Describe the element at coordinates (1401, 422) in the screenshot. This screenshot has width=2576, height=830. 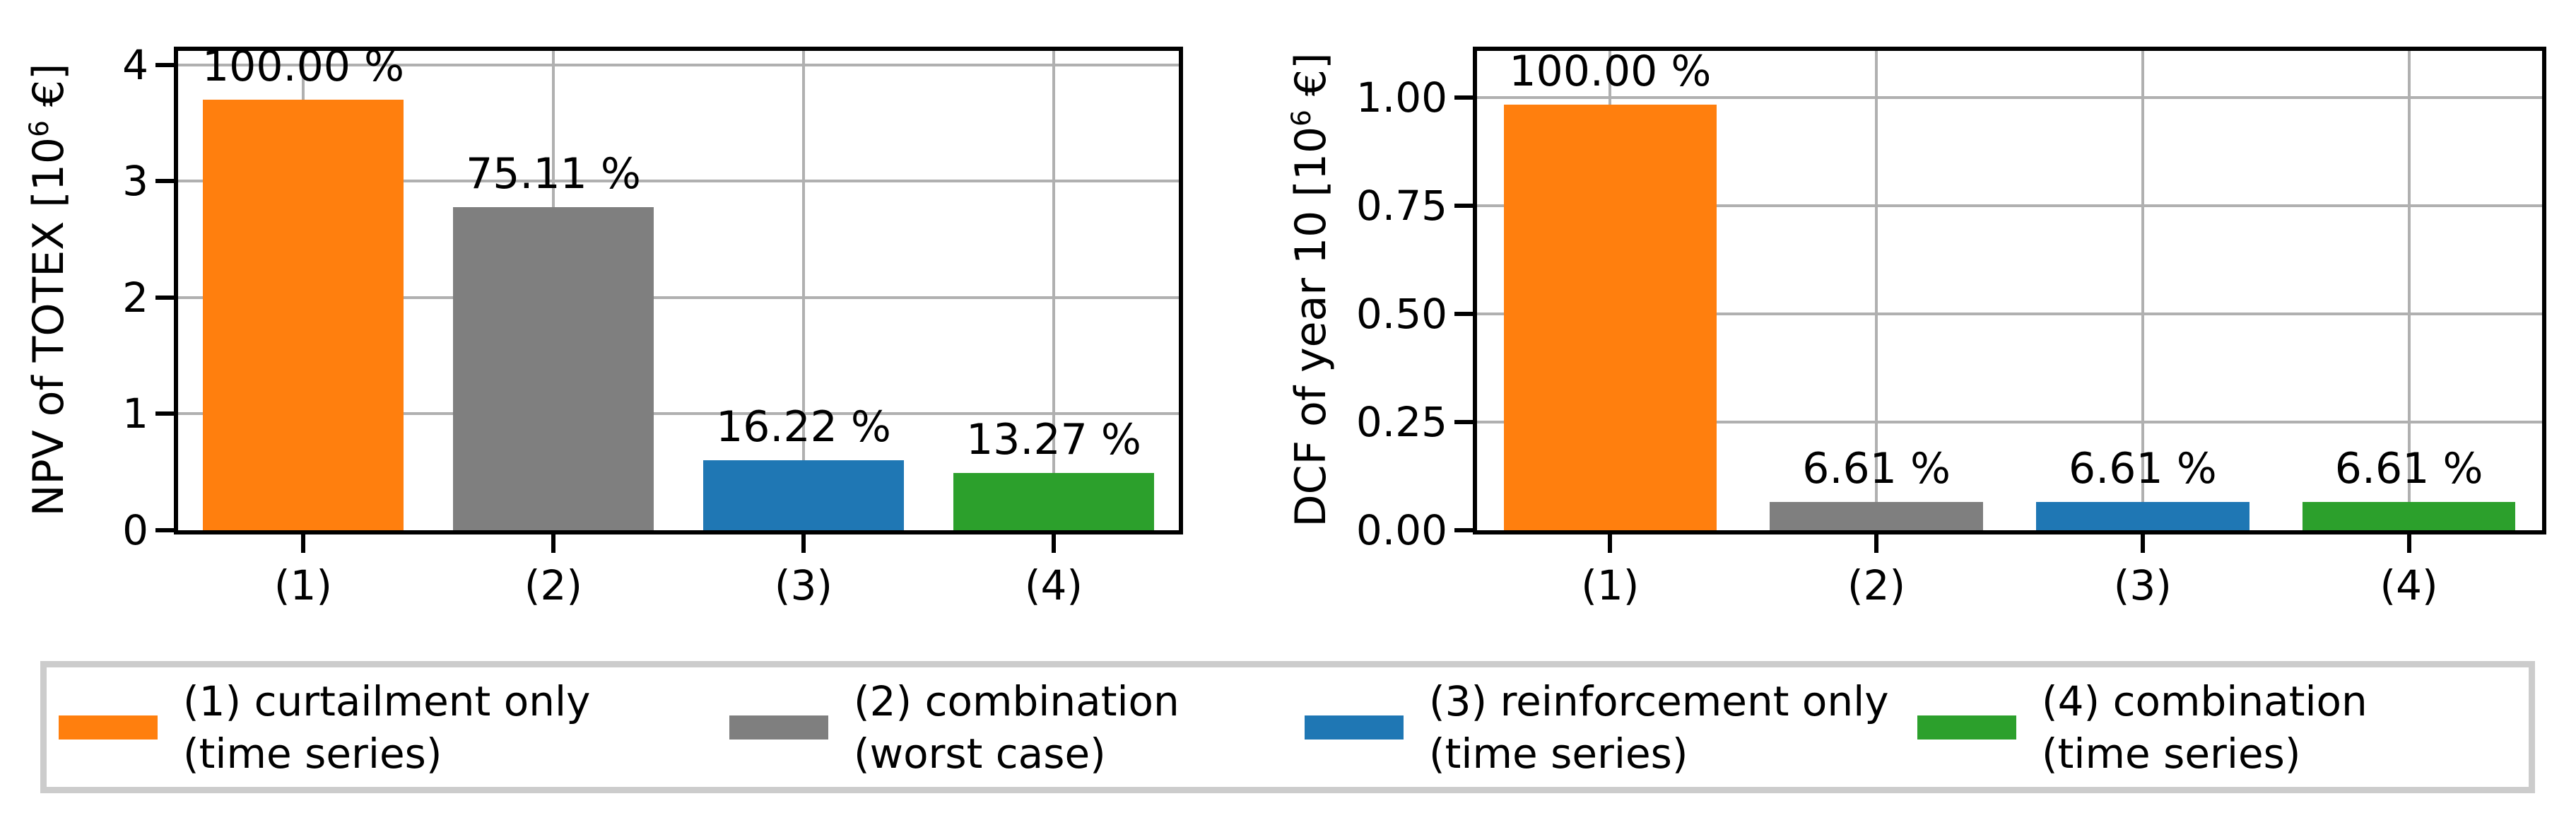
I see `y-tick-label: 0.25` at that location.